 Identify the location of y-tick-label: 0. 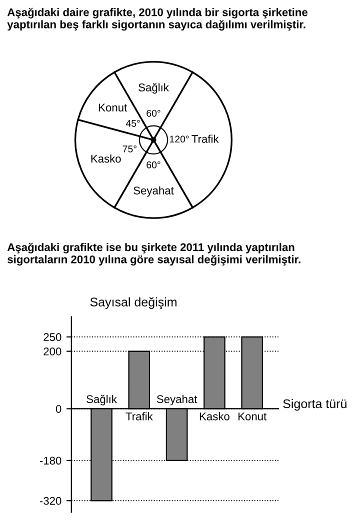
(59, 409).